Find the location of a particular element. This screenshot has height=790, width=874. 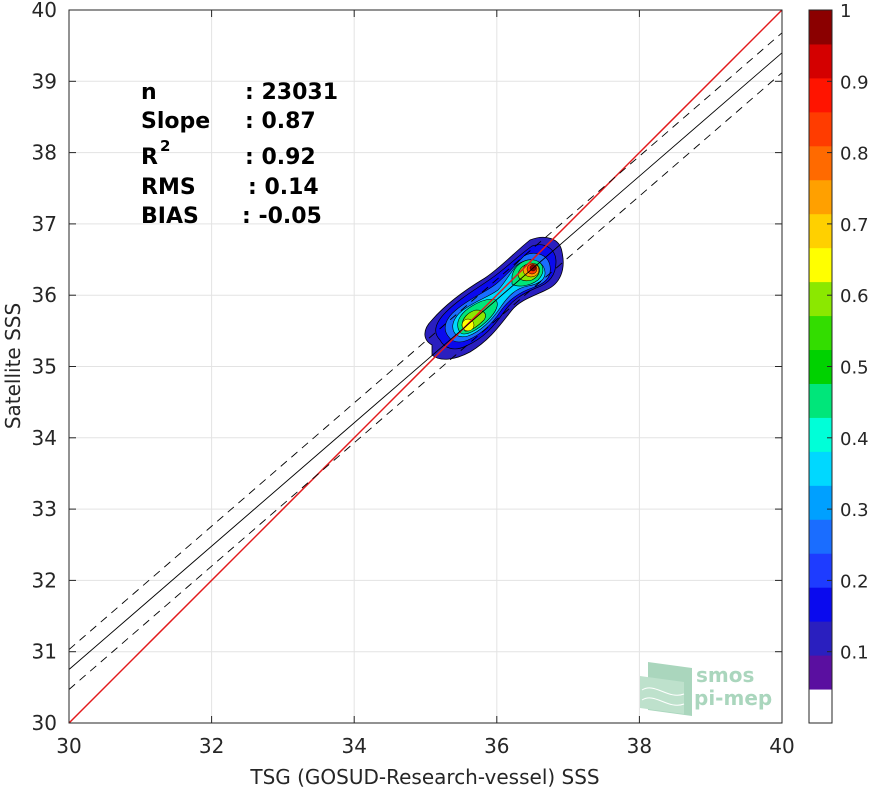

colorbar-tick-label: 0.9 is located at coordinates (854, 82).